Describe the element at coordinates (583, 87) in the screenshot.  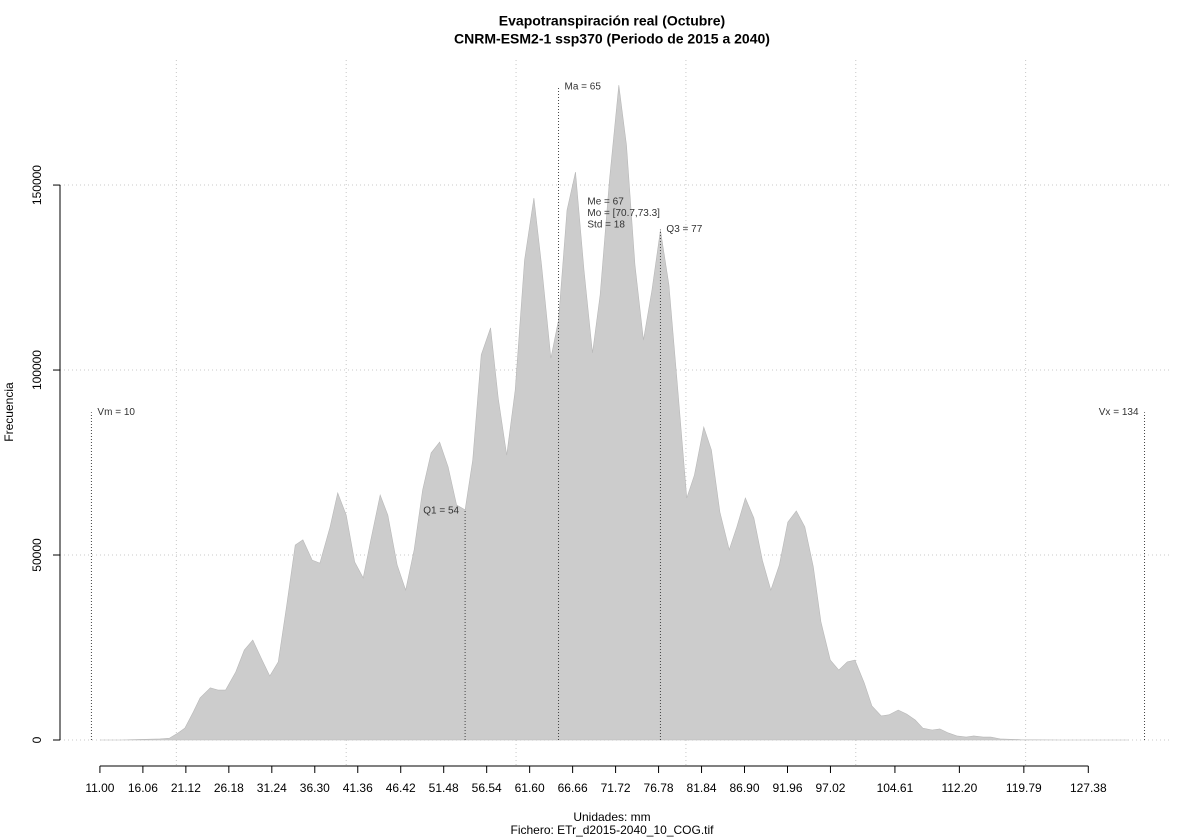
I see `marker-label: Ma = 65` at that location.